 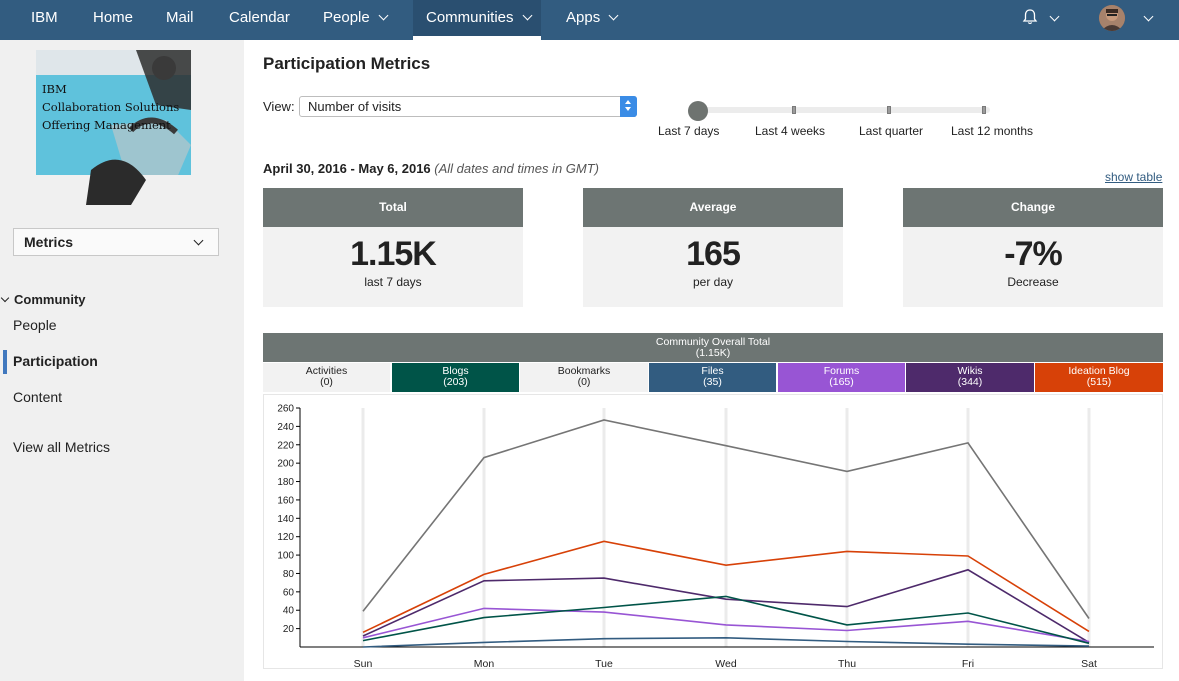 I want to click on legend-label: Bookmarks, so click(x=584, y=371).